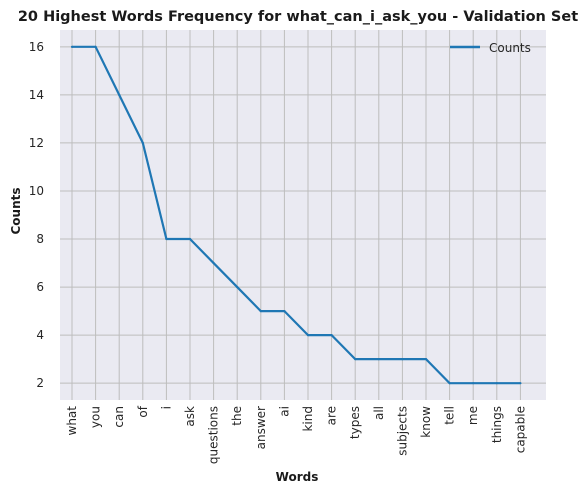  Describe the element at coordinates (40, 239) in the screenshot. I see `y-tick-label: 8` at that location.